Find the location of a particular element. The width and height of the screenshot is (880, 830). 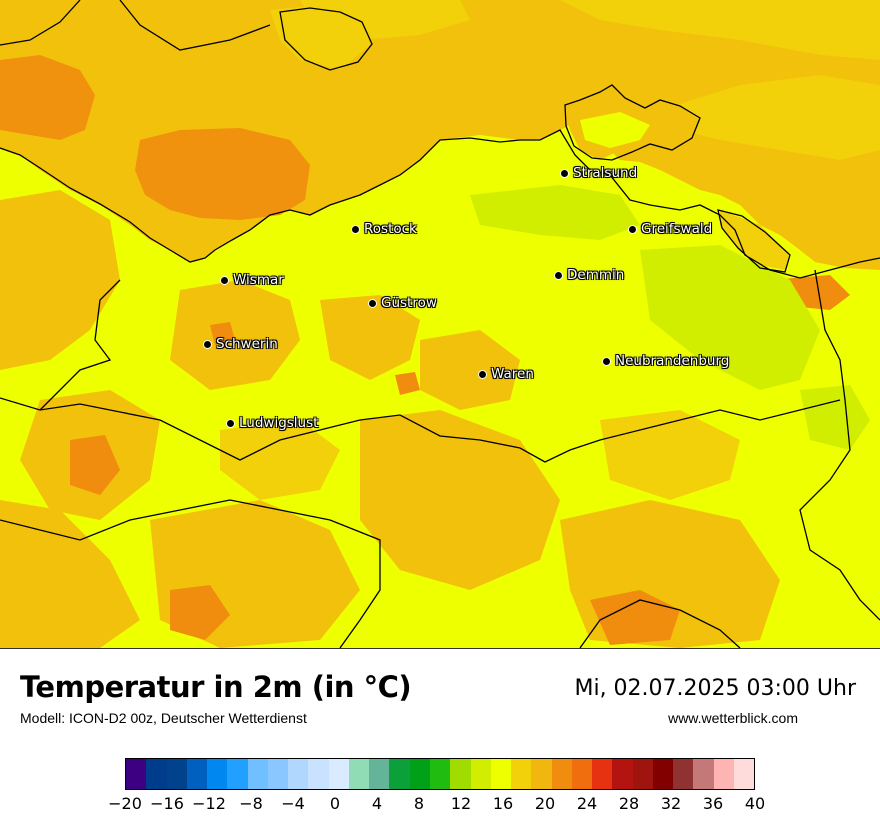

city-marker-demmin: Demmin is located at coordinates (589, 275).